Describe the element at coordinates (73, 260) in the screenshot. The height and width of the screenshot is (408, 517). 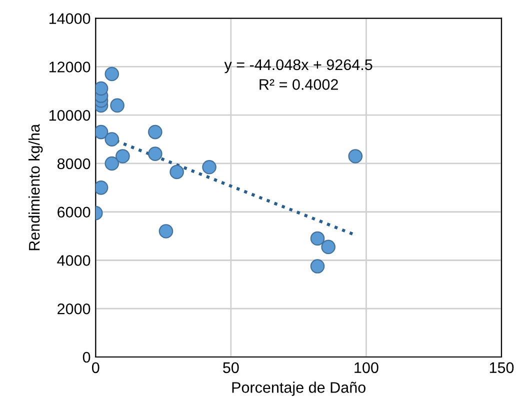
I see `y-tick-label: 4000` at that location.